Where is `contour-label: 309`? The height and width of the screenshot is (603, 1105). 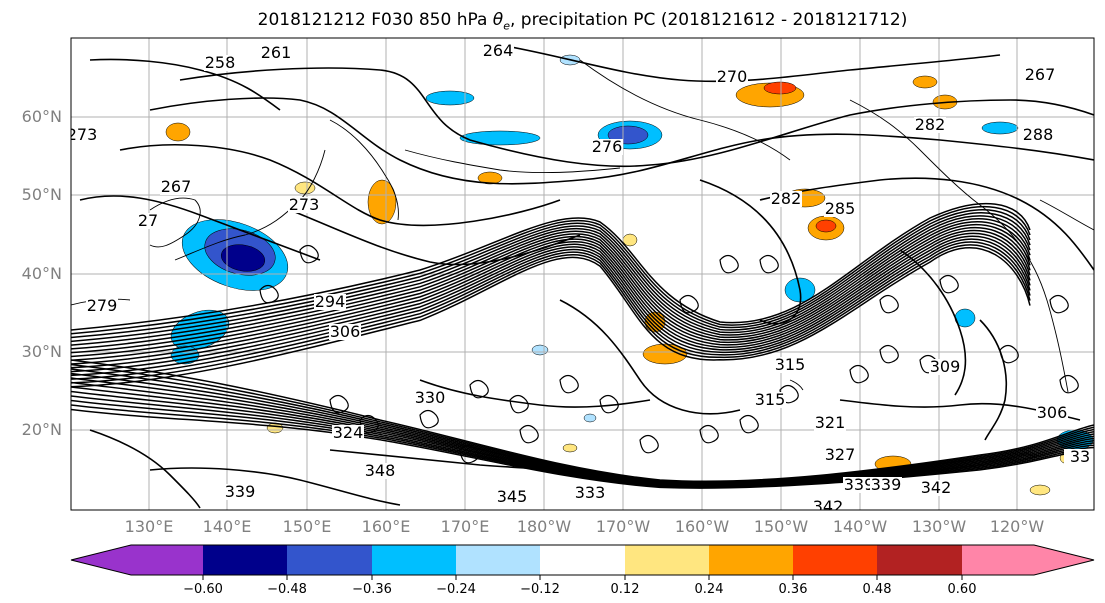 contour-label: 309 is located at coordinates (945, 366).